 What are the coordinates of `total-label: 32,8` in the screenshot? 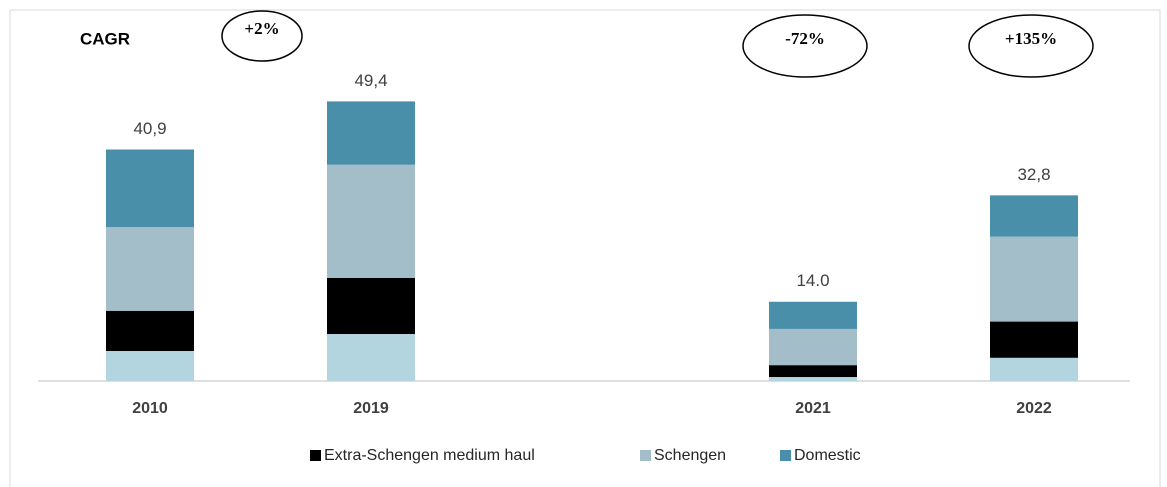 It's located at (1033, 174).